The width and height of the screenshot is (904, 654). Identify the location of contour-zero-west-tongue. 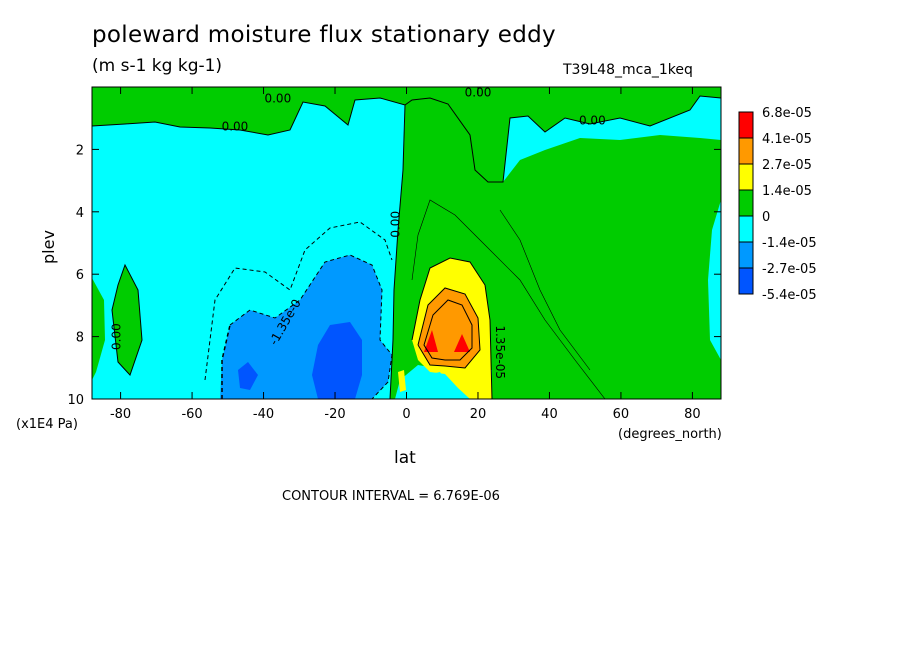
(127, 319).